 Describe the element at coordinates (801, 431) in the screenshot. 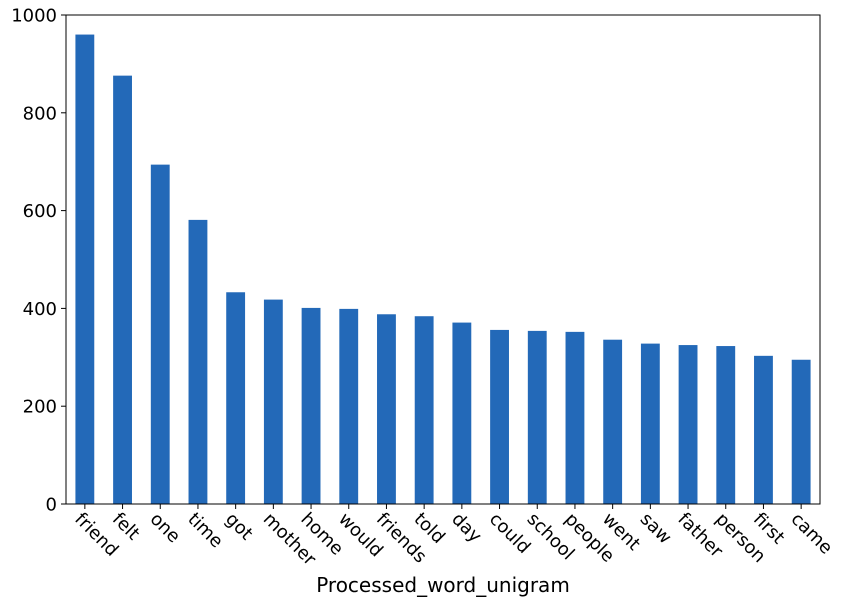

I see `bar-came` at that location.